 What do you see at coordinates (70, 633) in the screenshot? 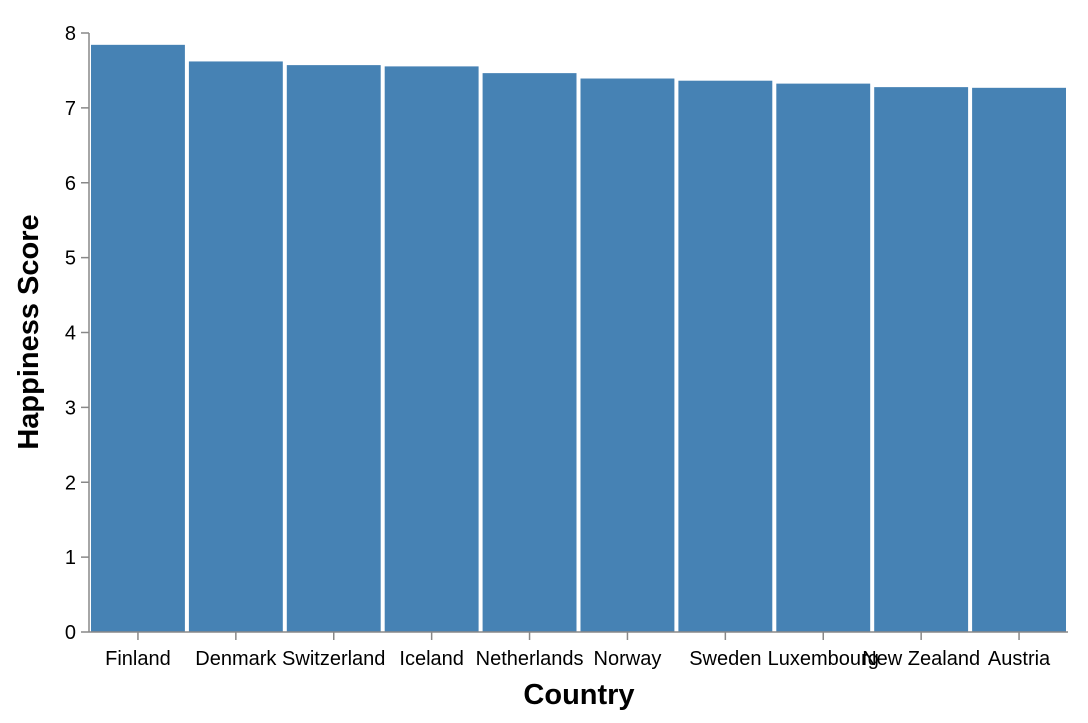
I see `y-tick-label: 0` at bounding box center [70, 633].